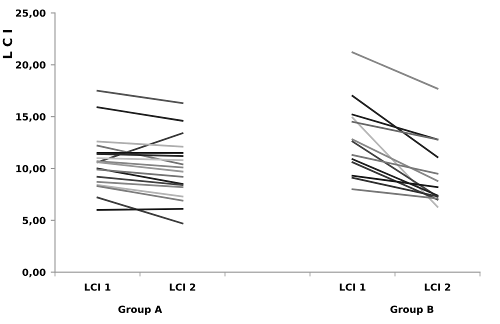 The height and width of the screenshot is (324, 500). I want to click on y-tick-label: 10,00, so click(31, 169).